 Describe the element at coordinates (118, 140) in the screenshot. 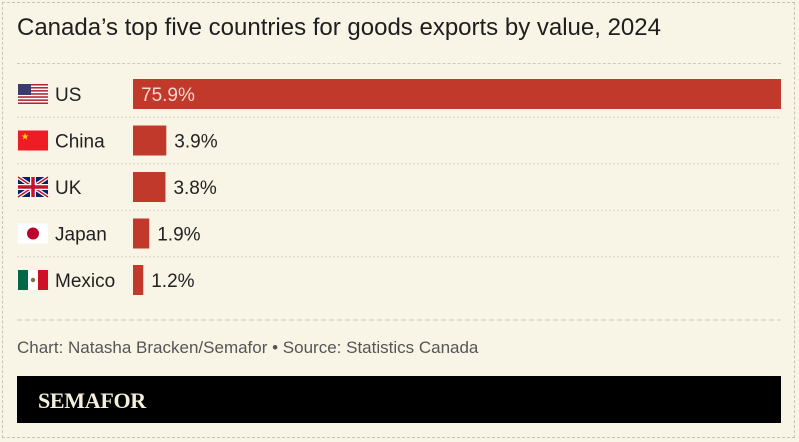

I see `bar-row-china: ★ China 3.9%` at that location.